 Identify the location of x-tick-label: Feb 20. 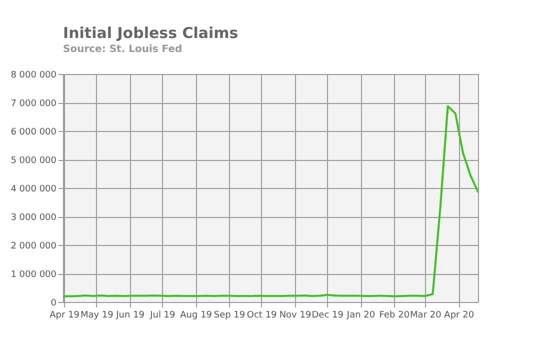
(394, 315).